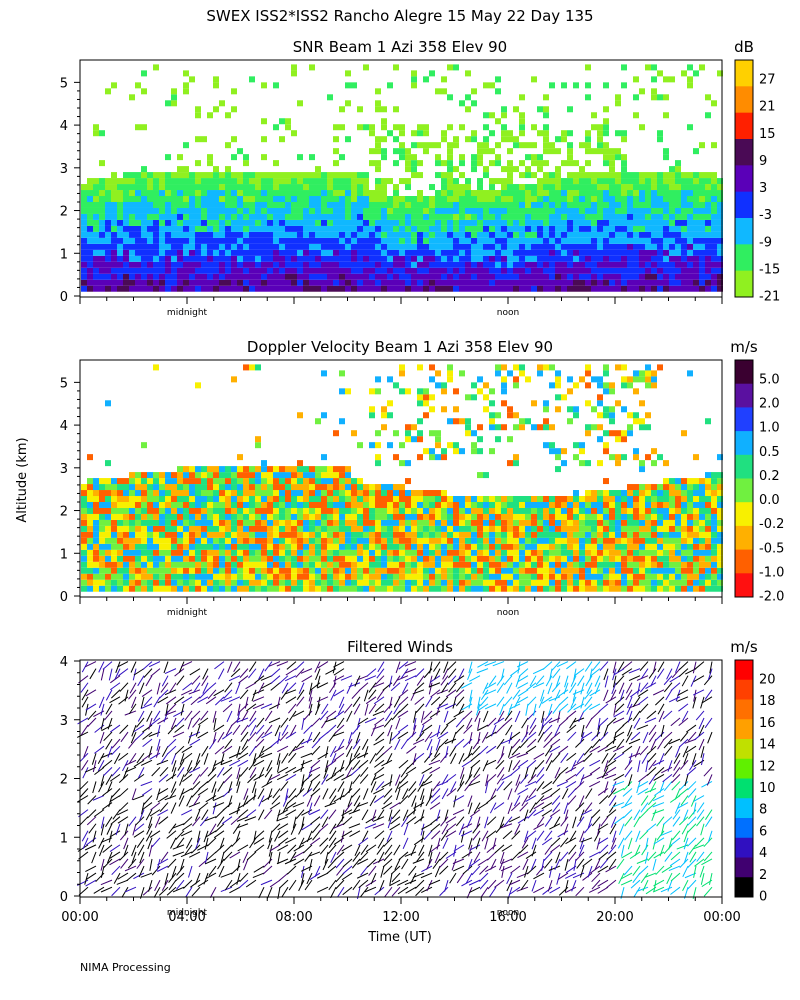  What do you see at coordinates (83, 721) in the screenshot?
I see `wind-barb` at bounding box center [83, 721].